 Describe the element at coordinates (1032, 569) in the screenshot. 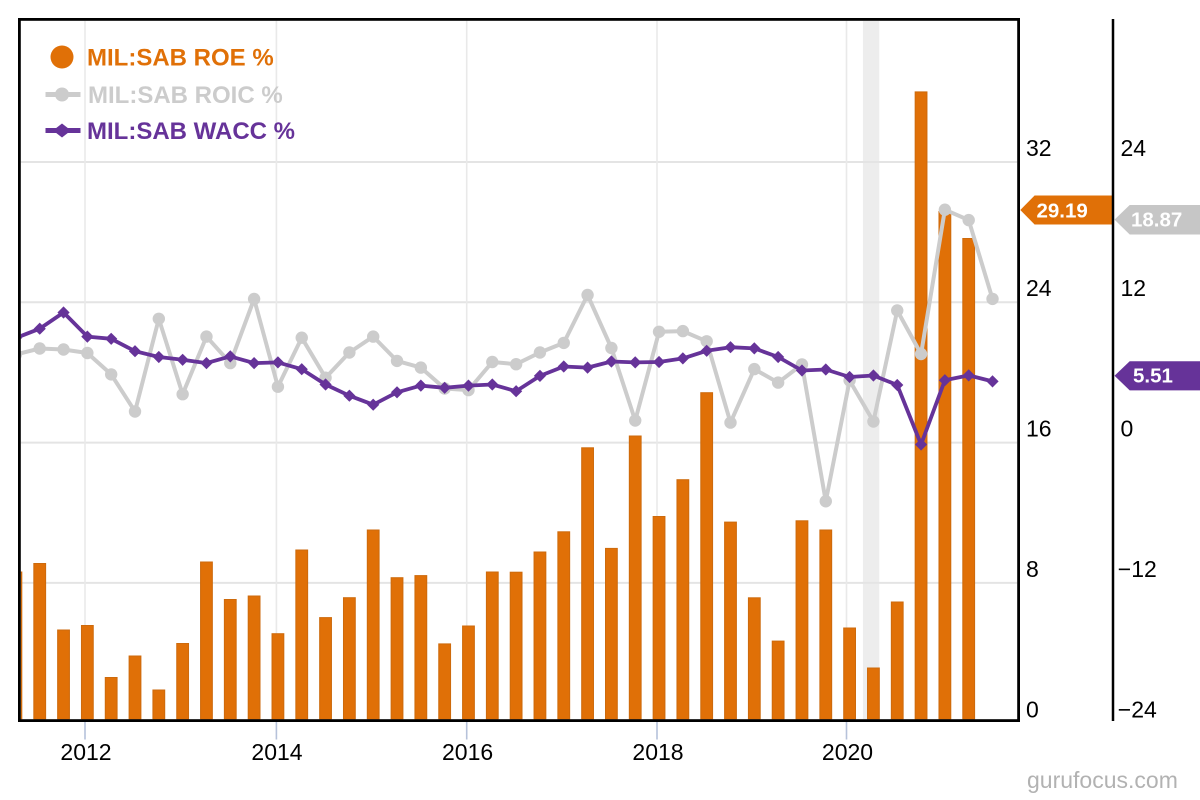

I see `svg-text: 8` at that location.